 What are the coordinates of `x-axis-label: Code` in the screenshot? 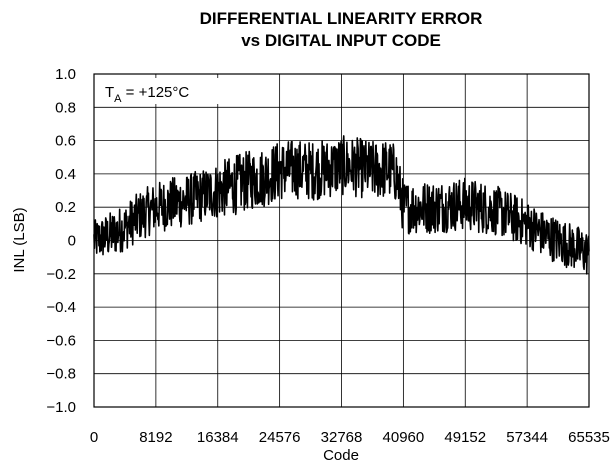 It's located at (341, 455).